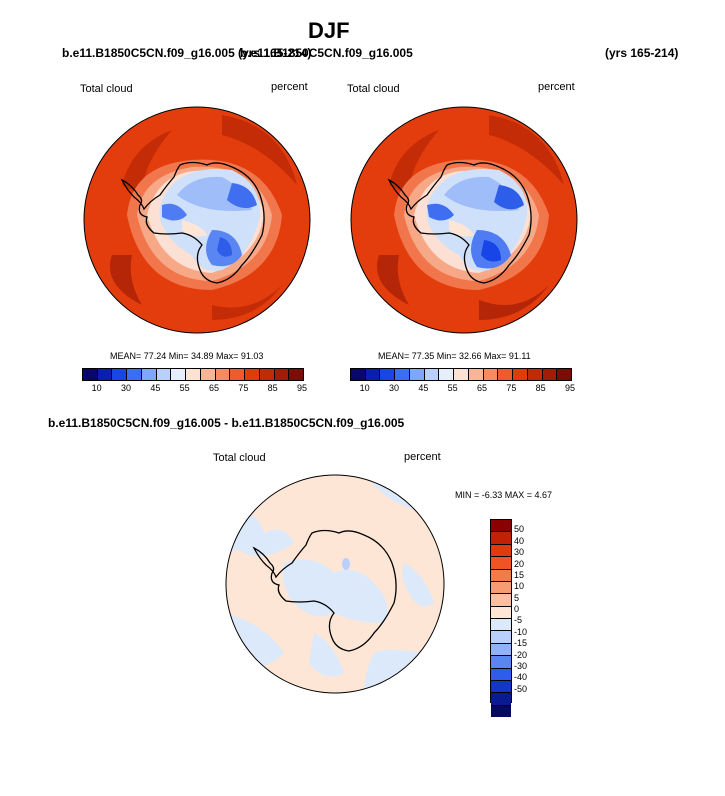 The height and width of the screenshot is (796, 725). Describe the element at coordinates (517, 597) in the screenshot. I see `colorbar-tick-label: 5` at that location.